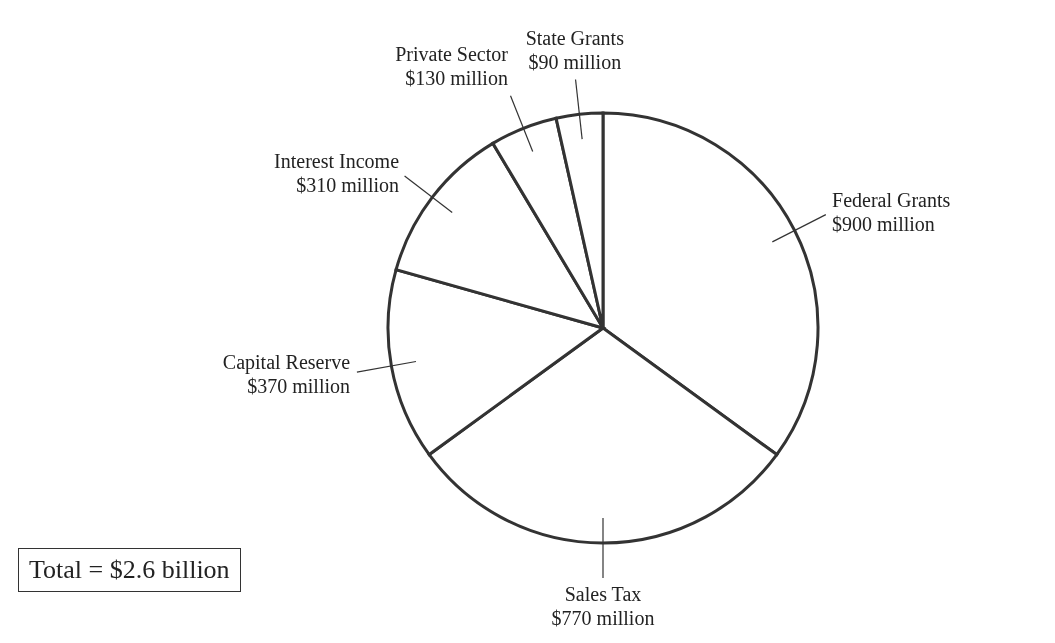  Describe the element at coordinates (603, 594) in the screenshot. I see `slice-label: Sales Tax` at that location.